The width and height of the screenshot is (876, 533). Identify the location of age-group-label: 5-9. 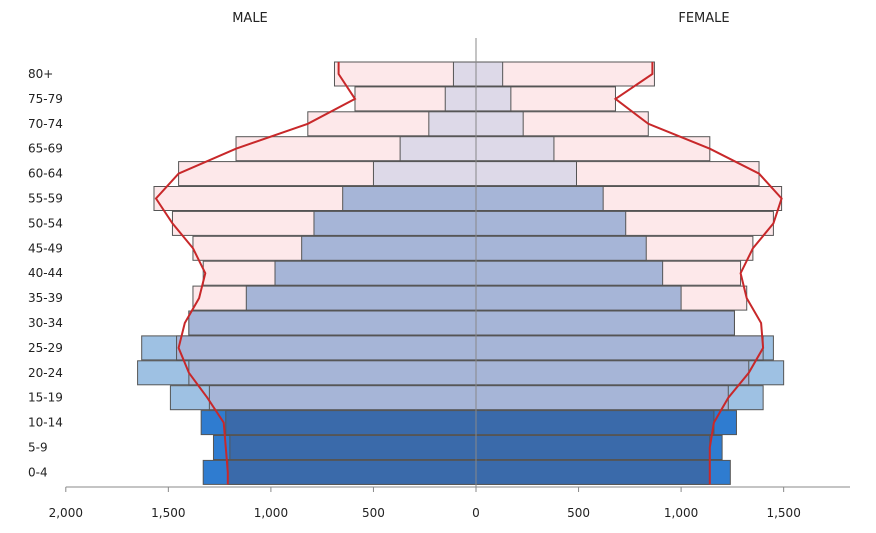
(38, 448).